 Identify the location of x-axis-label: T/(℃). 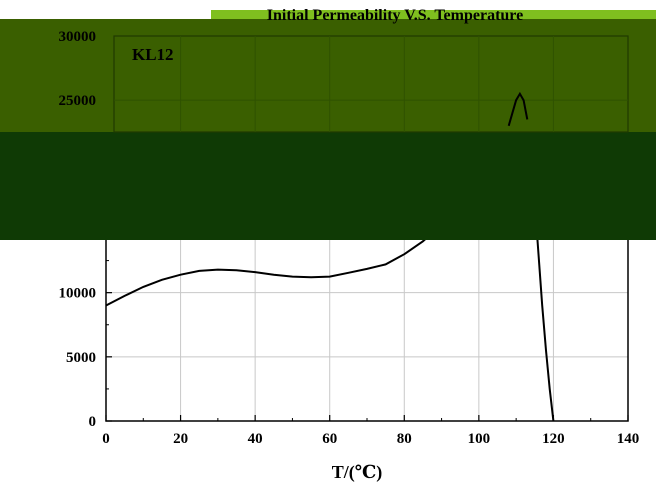
(357, 472).